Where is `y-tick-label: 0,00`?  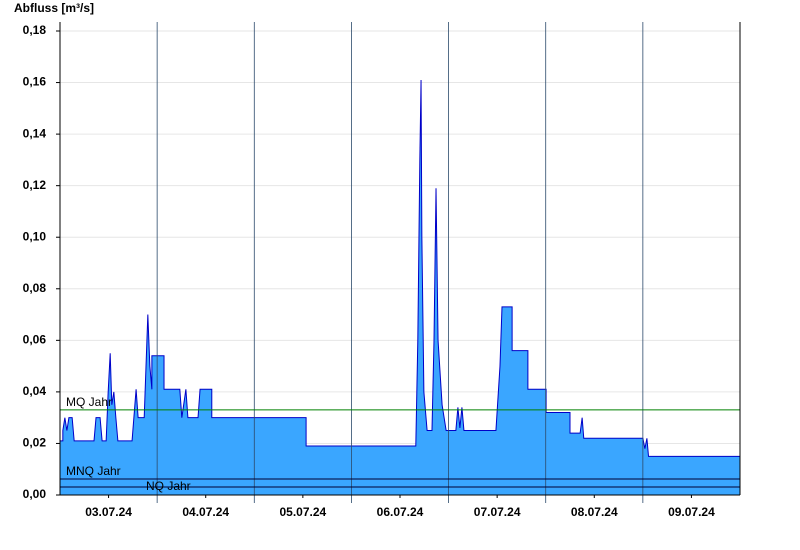 y-tick-label: 0,00 is located at coordinates (35, 494).